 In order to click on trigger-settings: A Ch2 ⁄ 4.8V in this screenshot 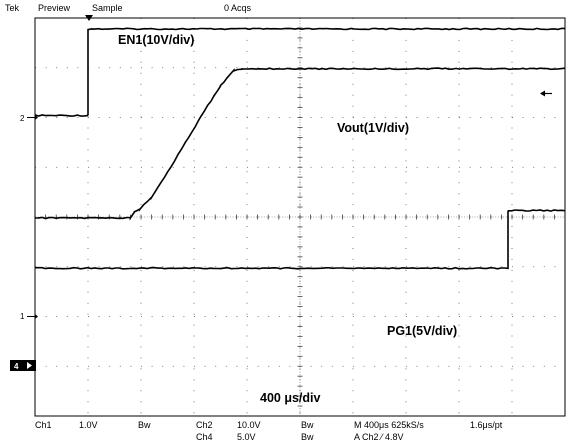, I will do `click(379, 437)`.